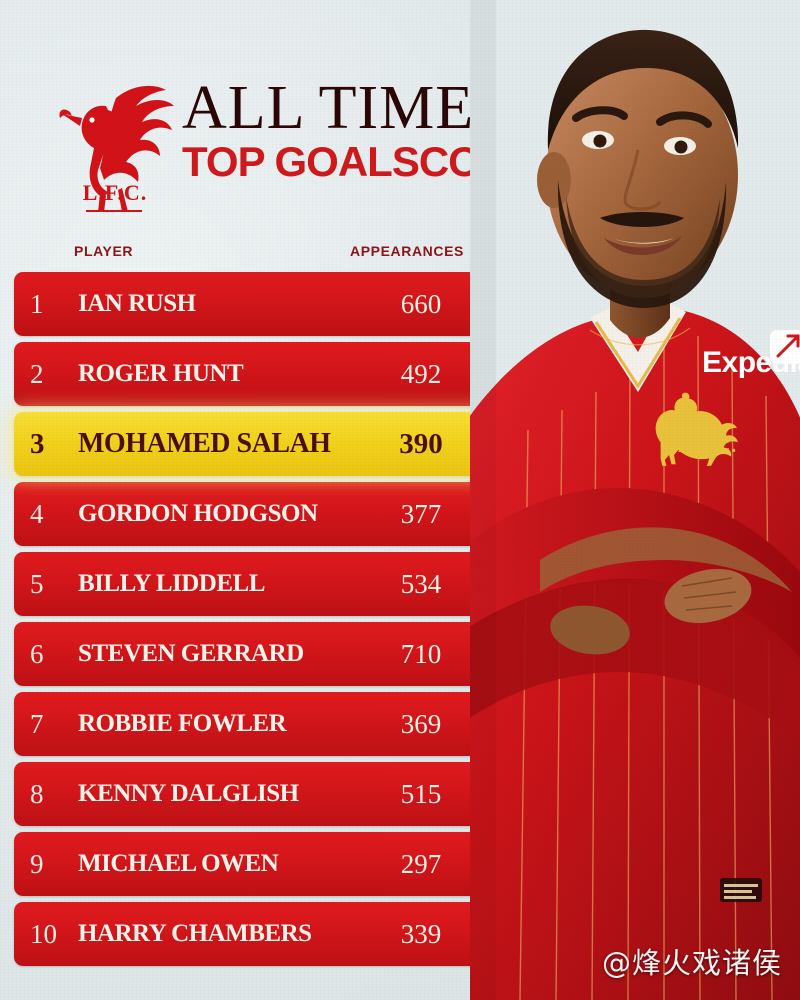 This screenshot has height=1000, width=800. I want to click on row-player-name: HARRY CHAMBERS, so click(195, 933).